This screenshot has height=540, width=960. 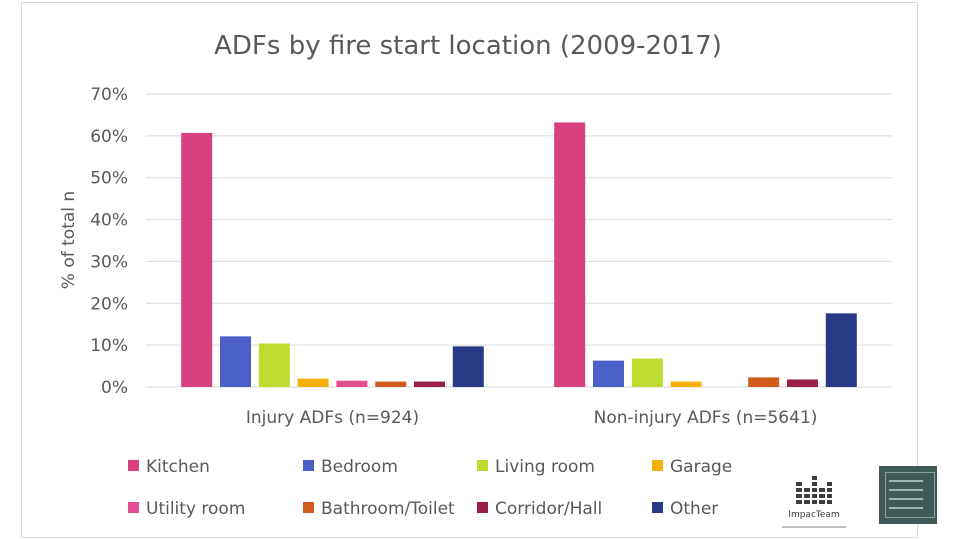 I want to click on legend-label: Living room, so click(x=545, y=467).